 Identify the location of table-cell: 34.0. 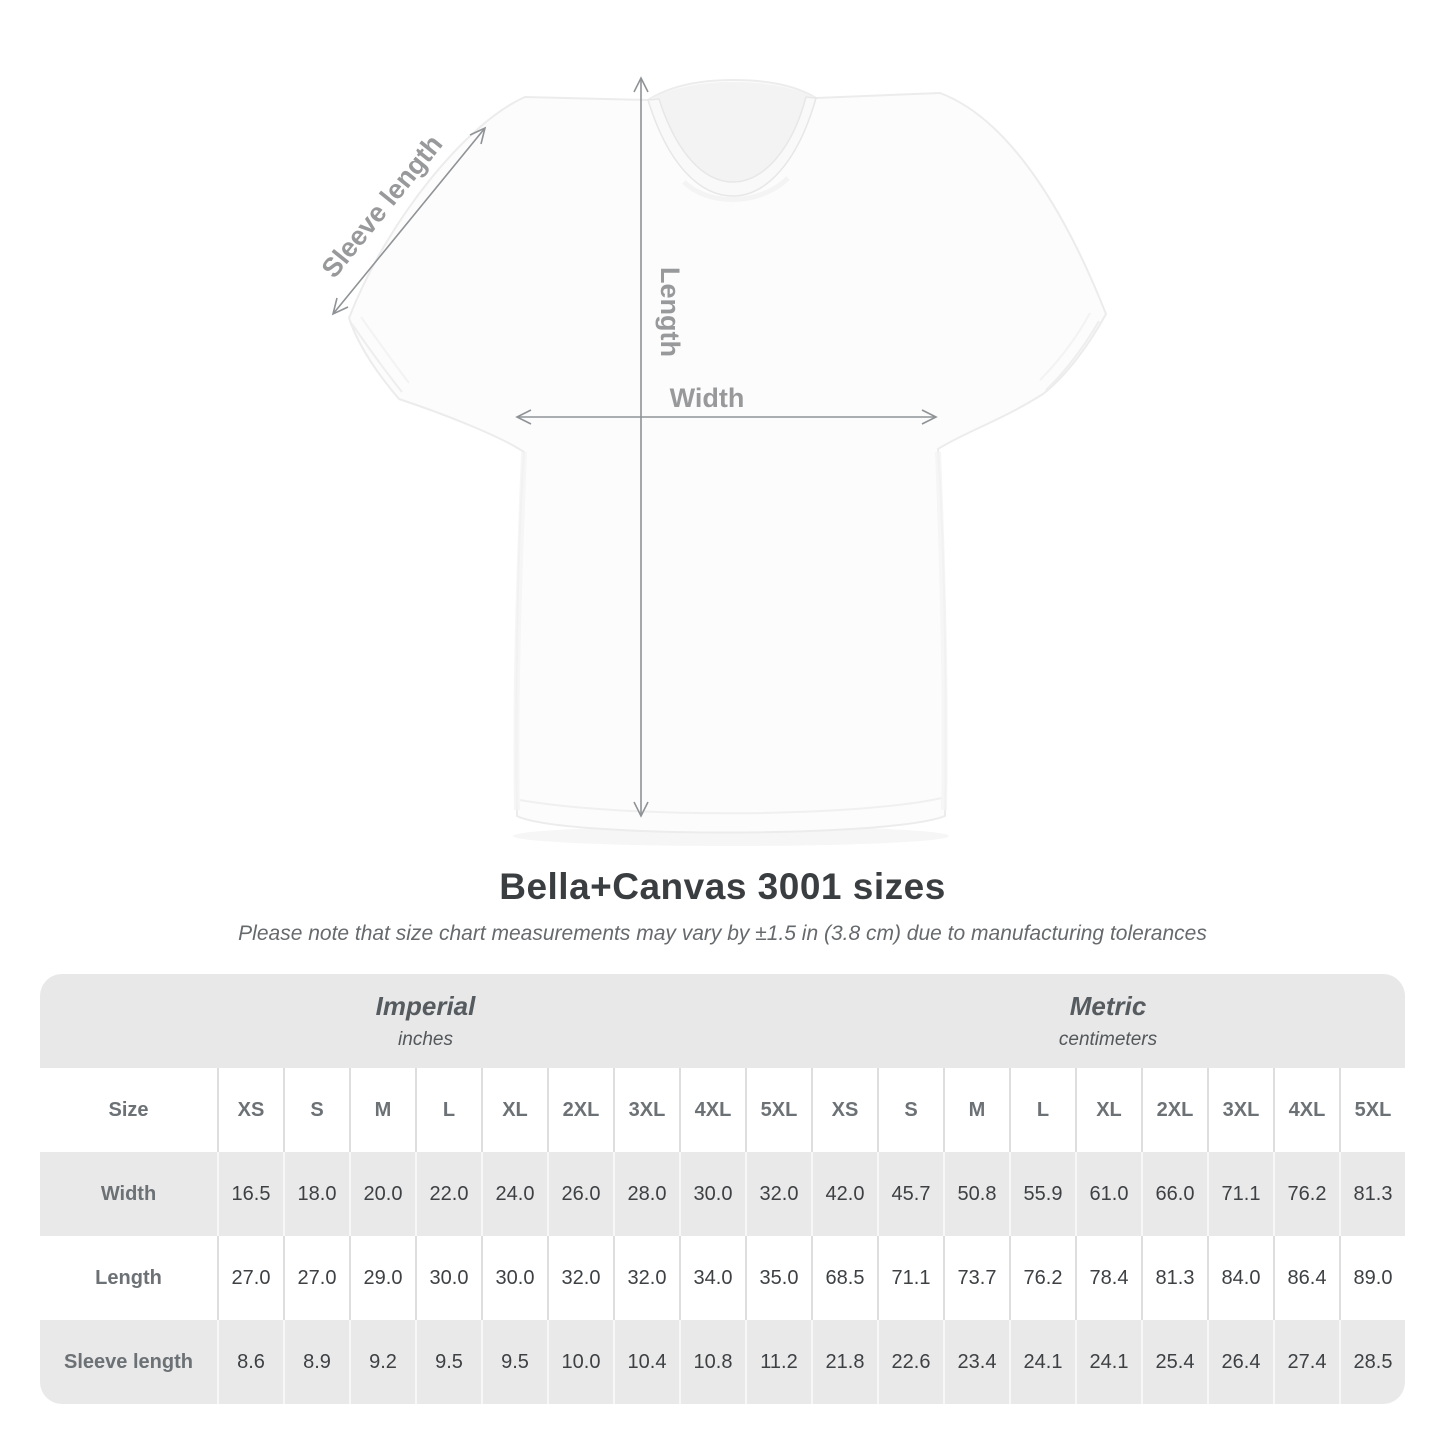
(712, 1278).